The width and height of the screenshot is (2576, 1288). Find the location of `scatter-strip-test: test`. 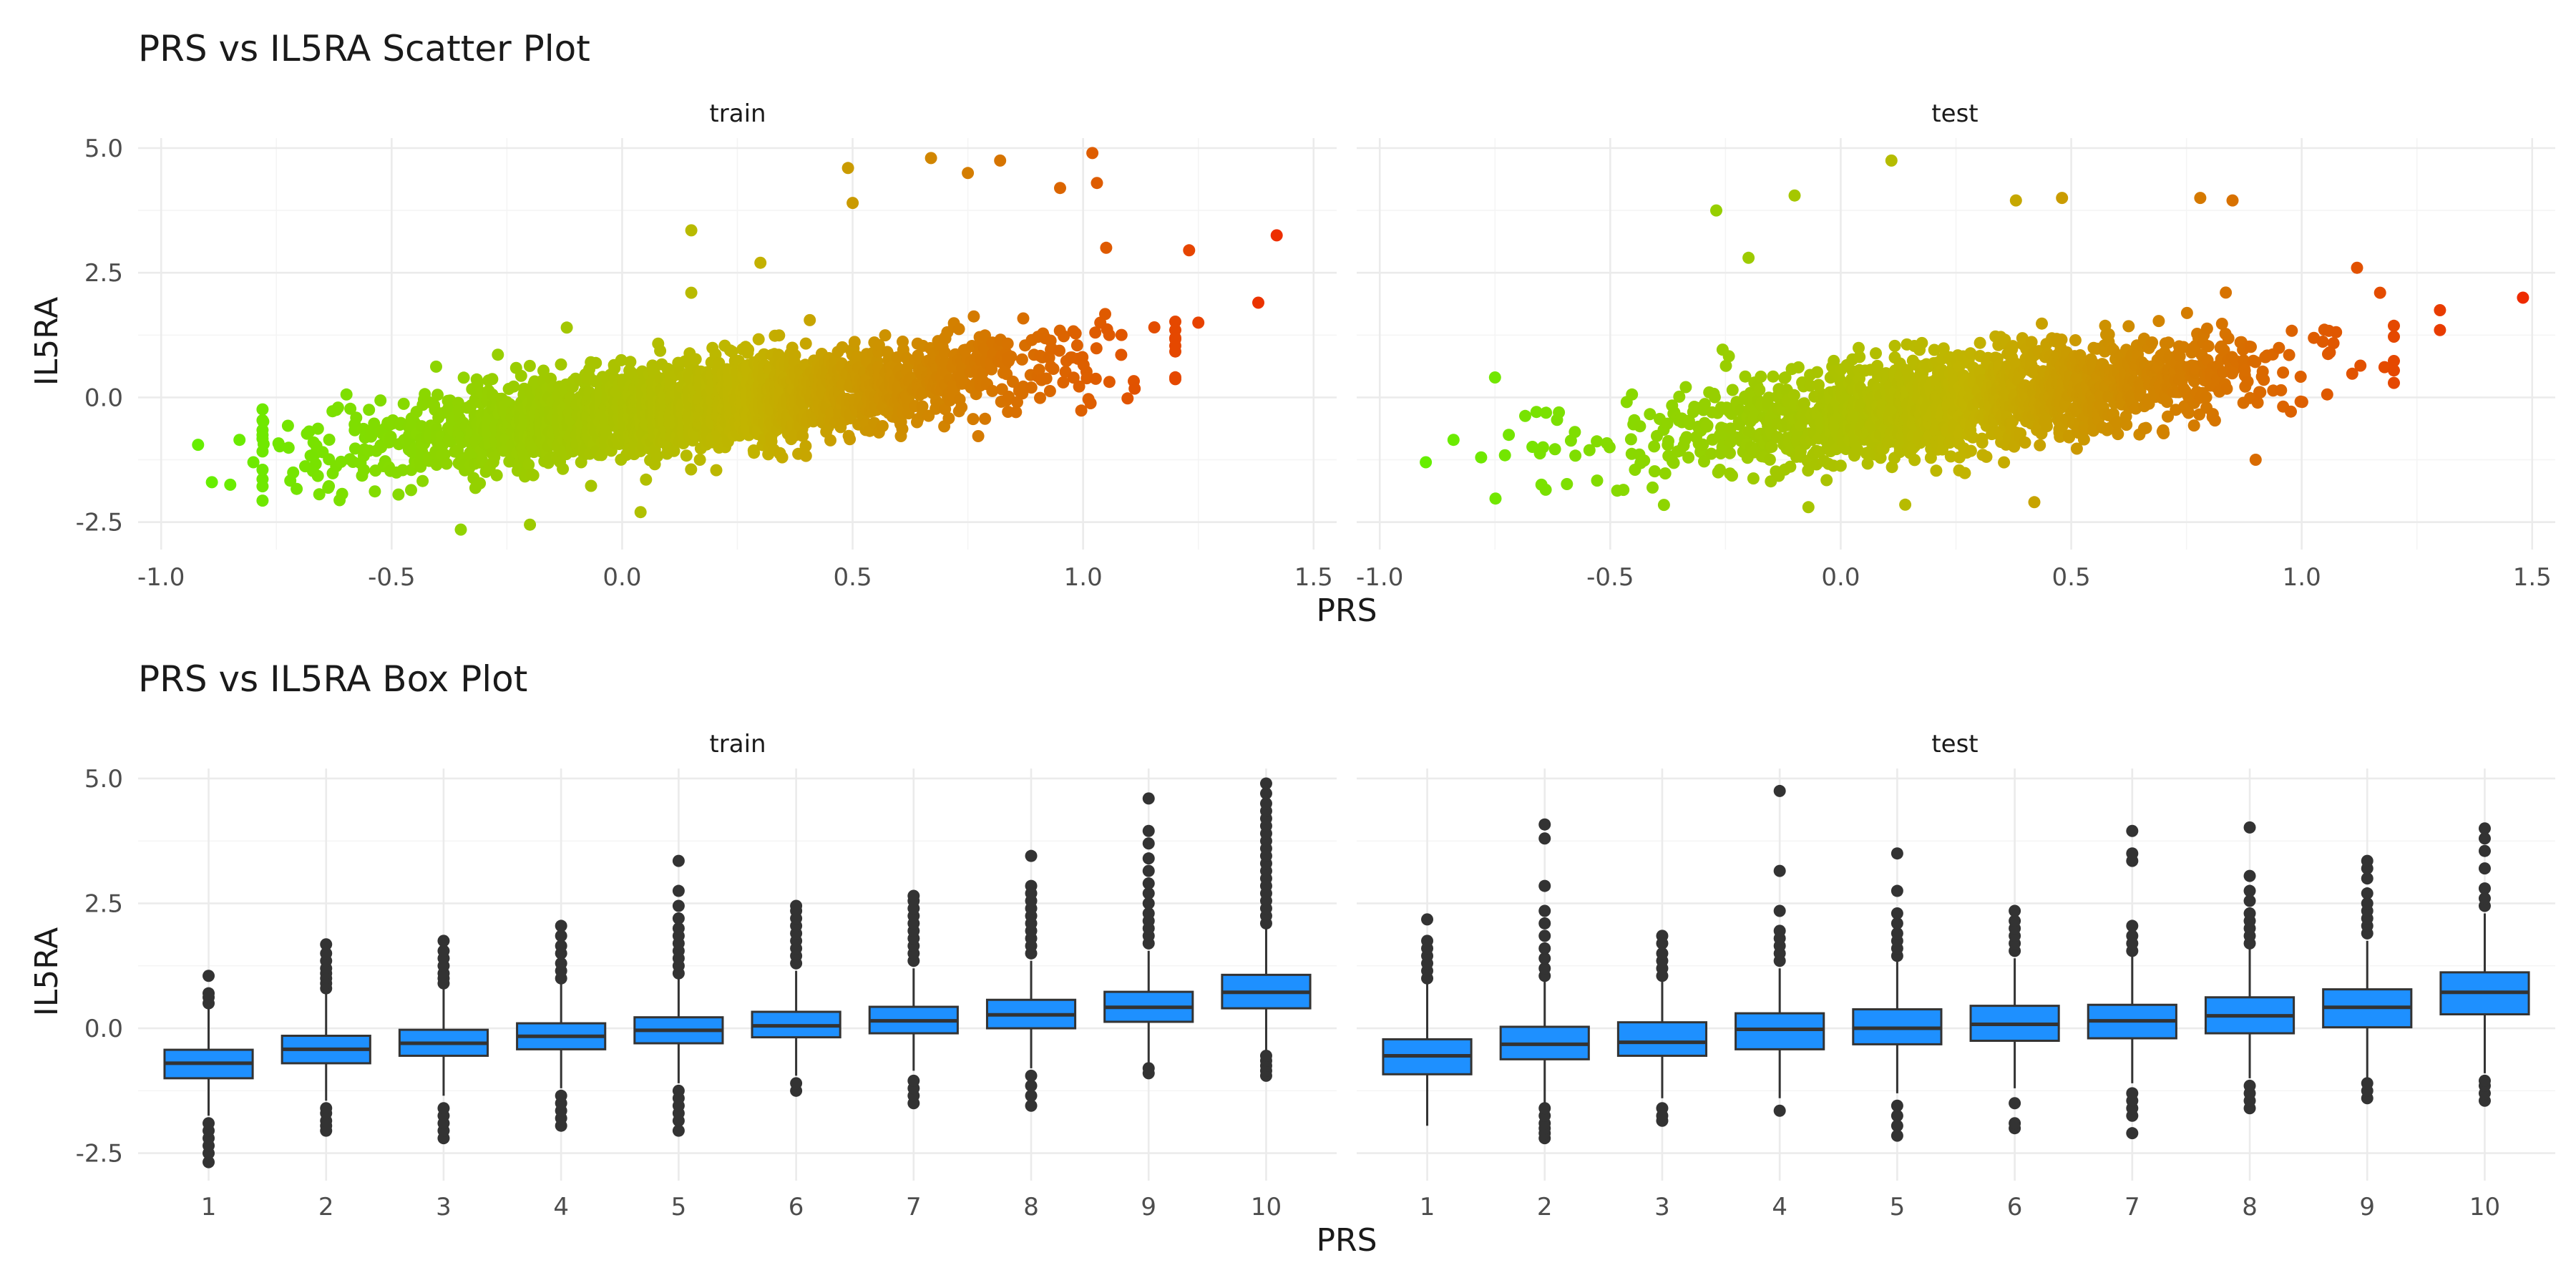

scatter-strip-test: test is located at coordinates (1954, 113).